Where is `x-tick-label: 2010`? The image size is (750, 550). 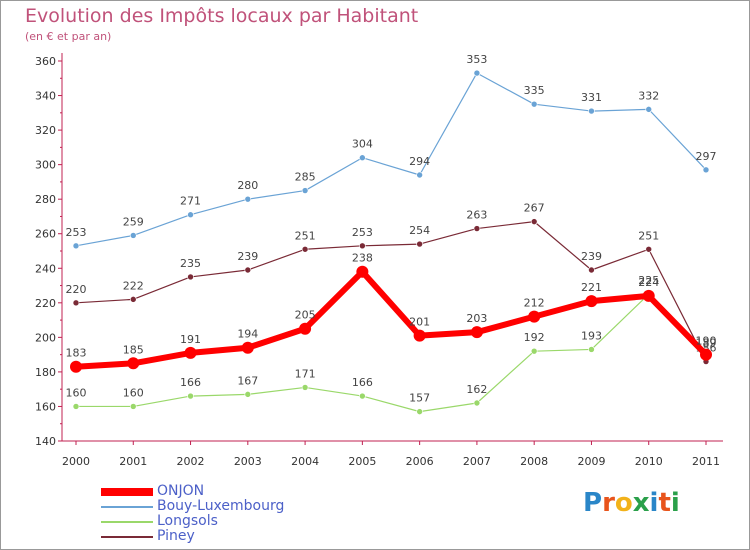
x-tick-label: 2010 is located at coordinates (649, 461).